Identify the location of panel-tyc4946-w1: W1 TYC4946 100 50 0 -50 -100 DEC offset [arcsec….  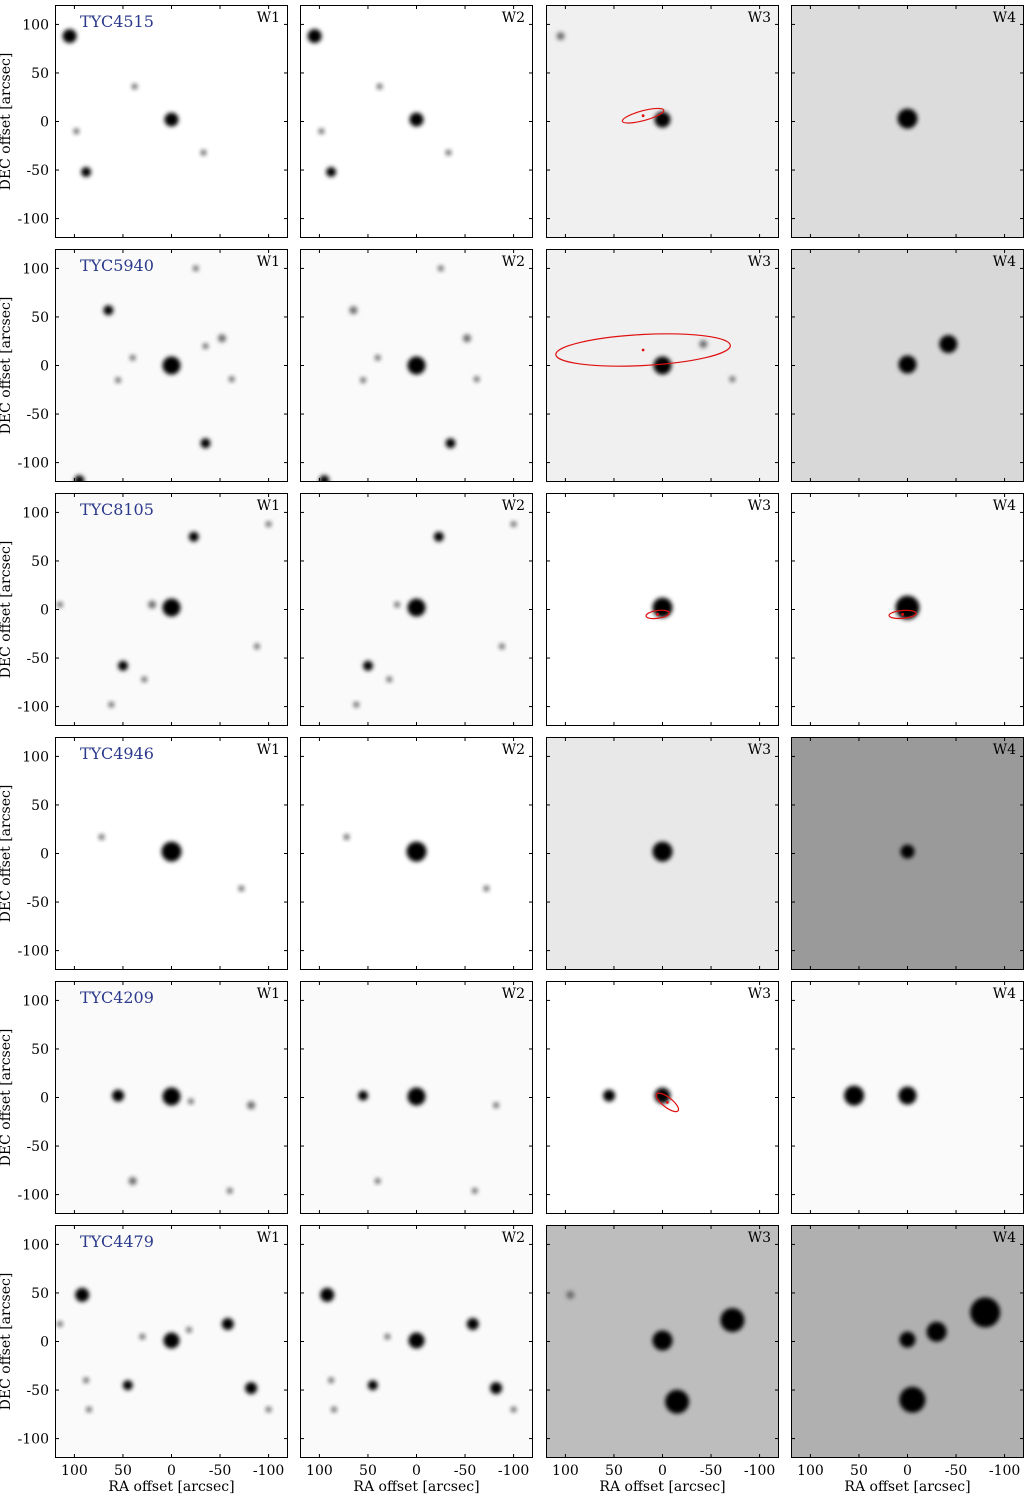
(144, 853).